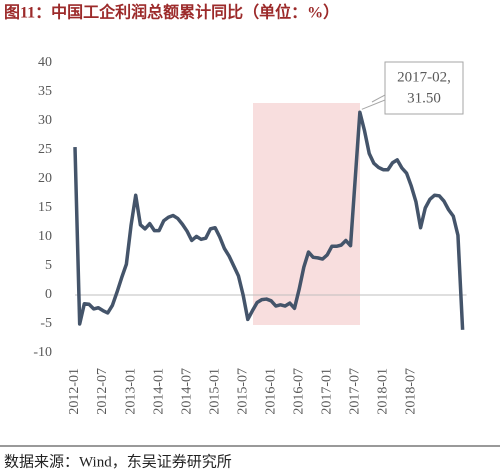 The width and height of the screenshot is (500, 476). I want to click on x-tick-label: 2012-07, so click(102, 391).